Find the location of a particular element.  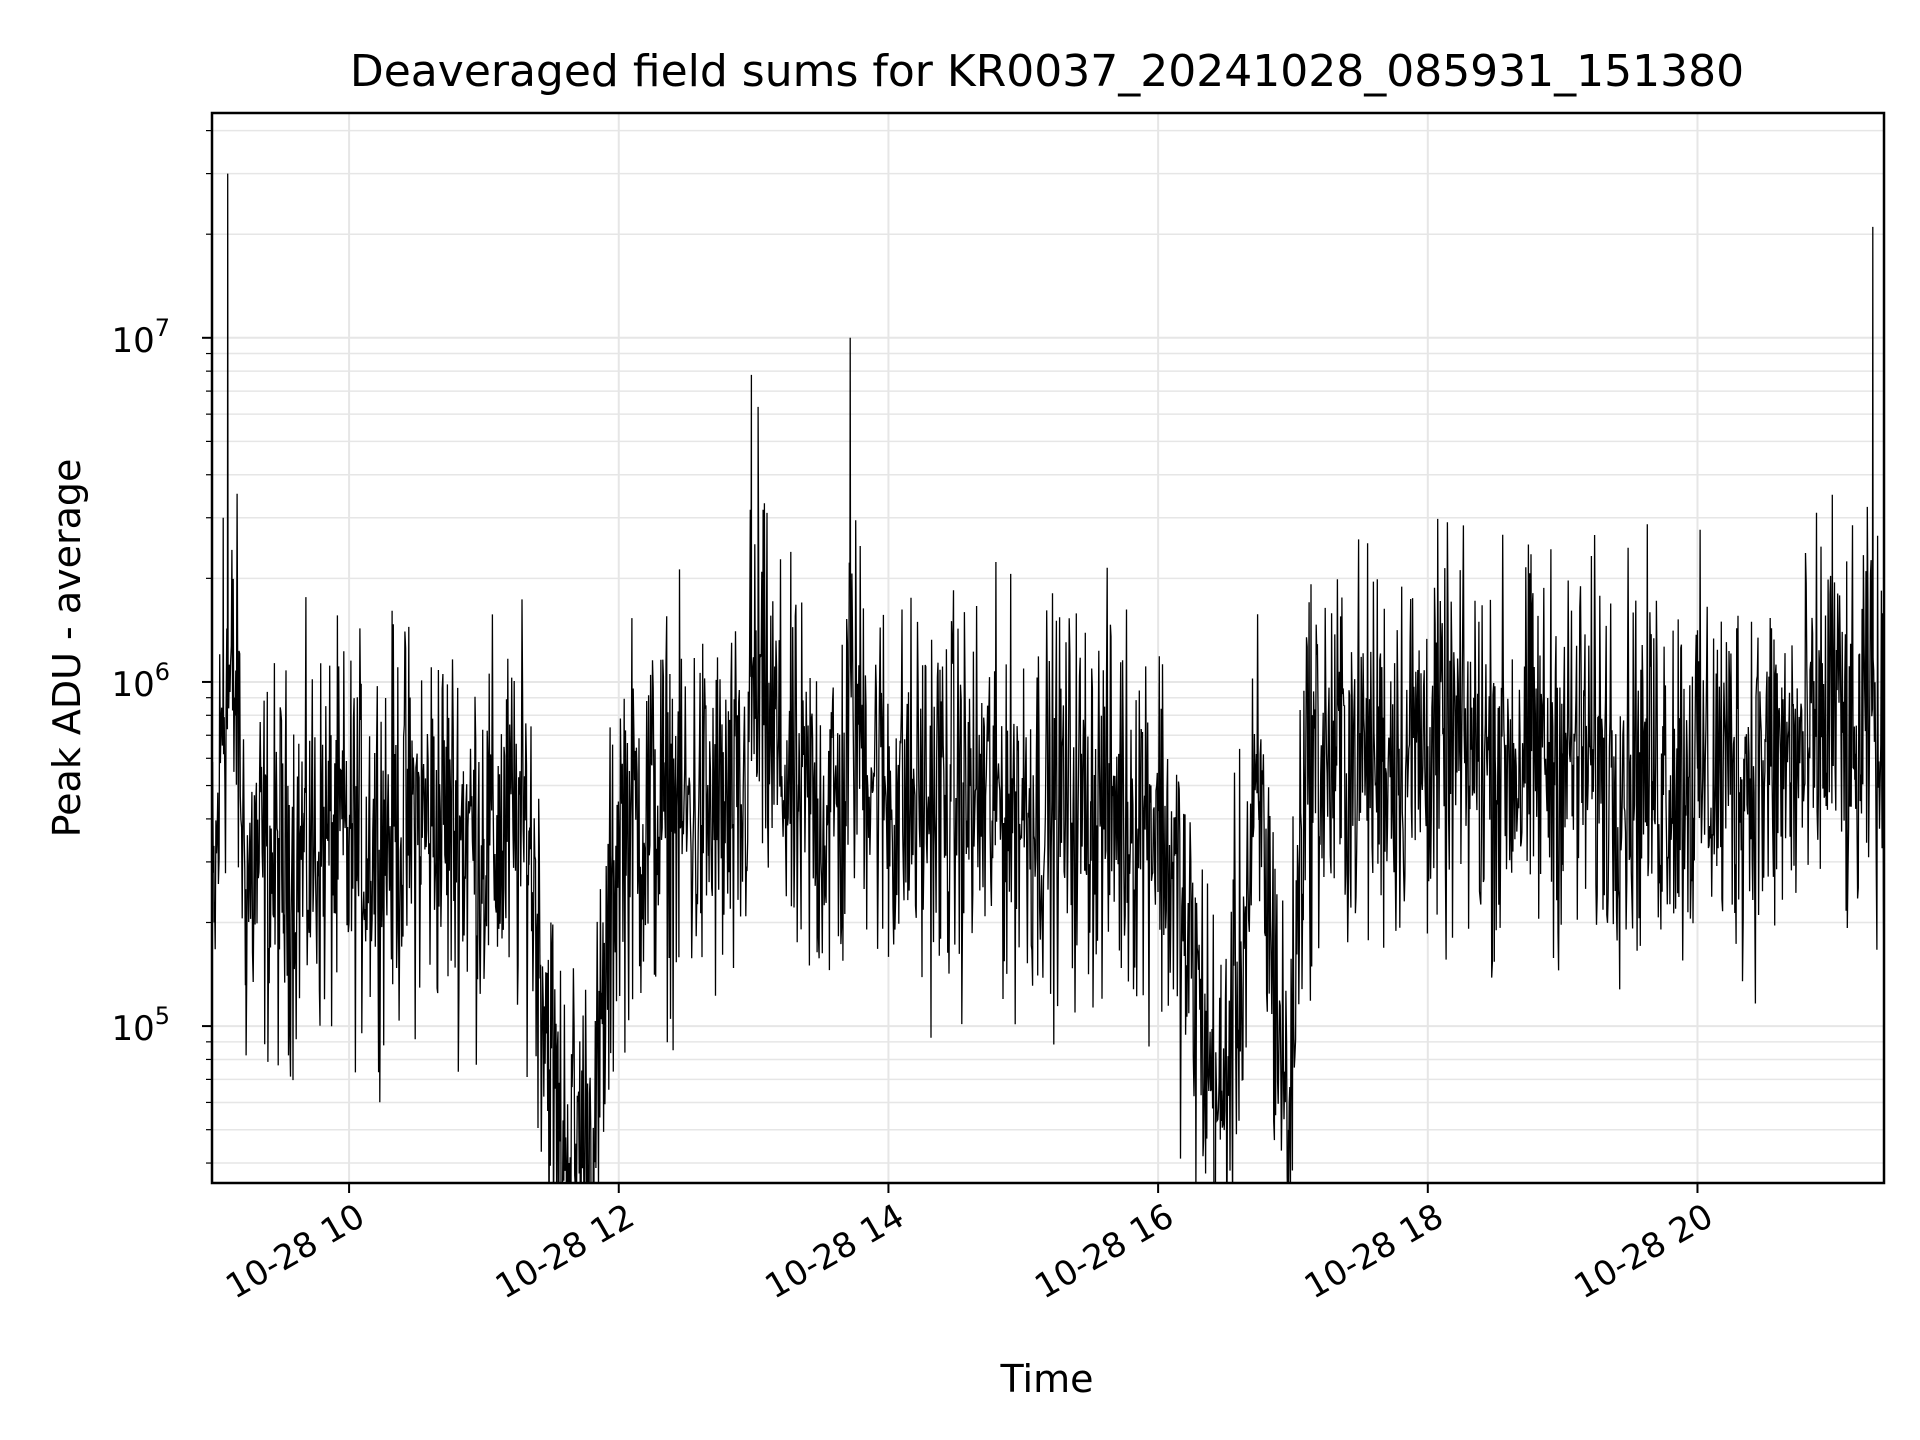

x-tick-label: 10-28 20 is located at coordinates (1644, 1251).